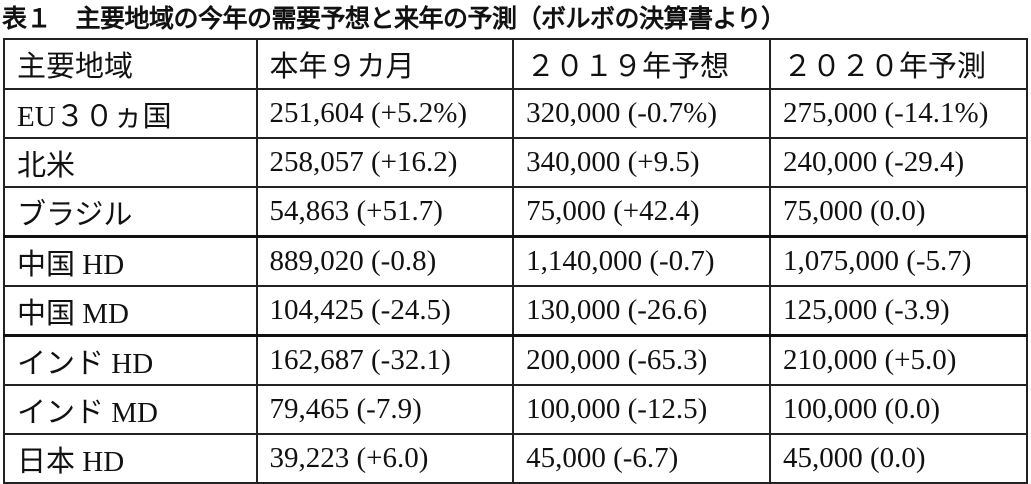 This screenshot has height=484, width=1031. What do you see at coordinates (385, 458) in the screenshot?
I see `value-cell: 39,223 (+6.0)` at bounding box center [385, 458].